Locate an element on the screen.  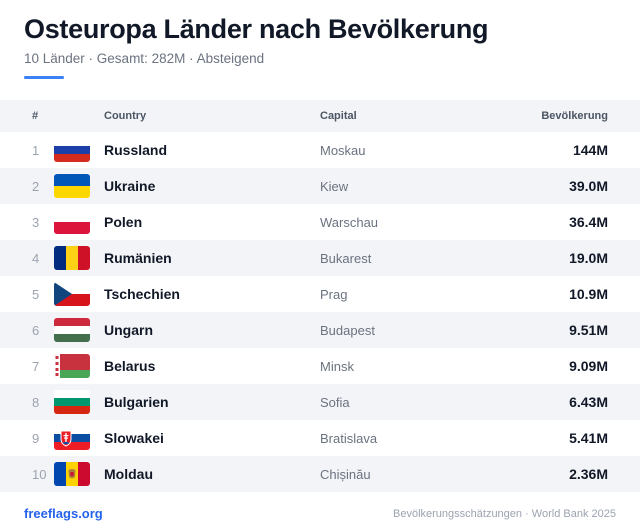
table-row: 4 Rumänien Bukarest 19.0M is located at coordinates (320, 258).